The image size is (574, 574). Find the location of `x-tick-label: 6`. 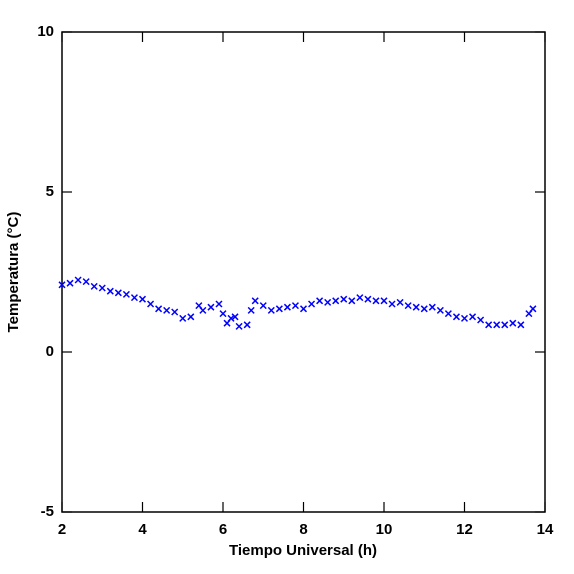

x-tick-label: 6 is located at coordinates (223, 529).